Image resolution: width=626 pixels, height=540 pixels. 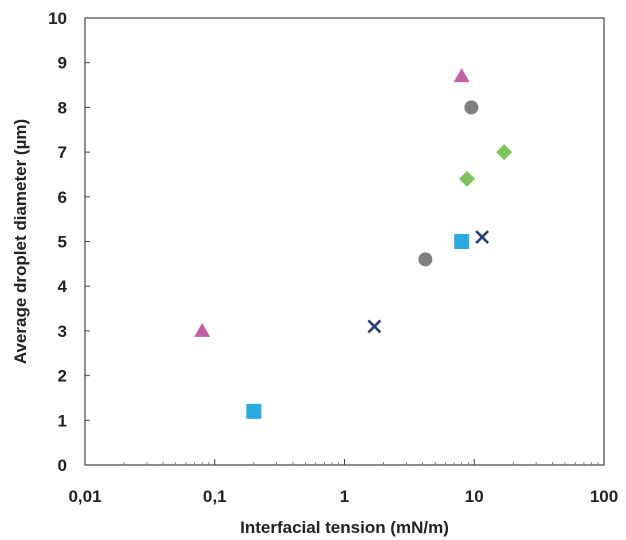 What do you see at coordinates (62, 242) in the screenshot?
I see `y-tick-label: 5` at bounding box center [62, 242].